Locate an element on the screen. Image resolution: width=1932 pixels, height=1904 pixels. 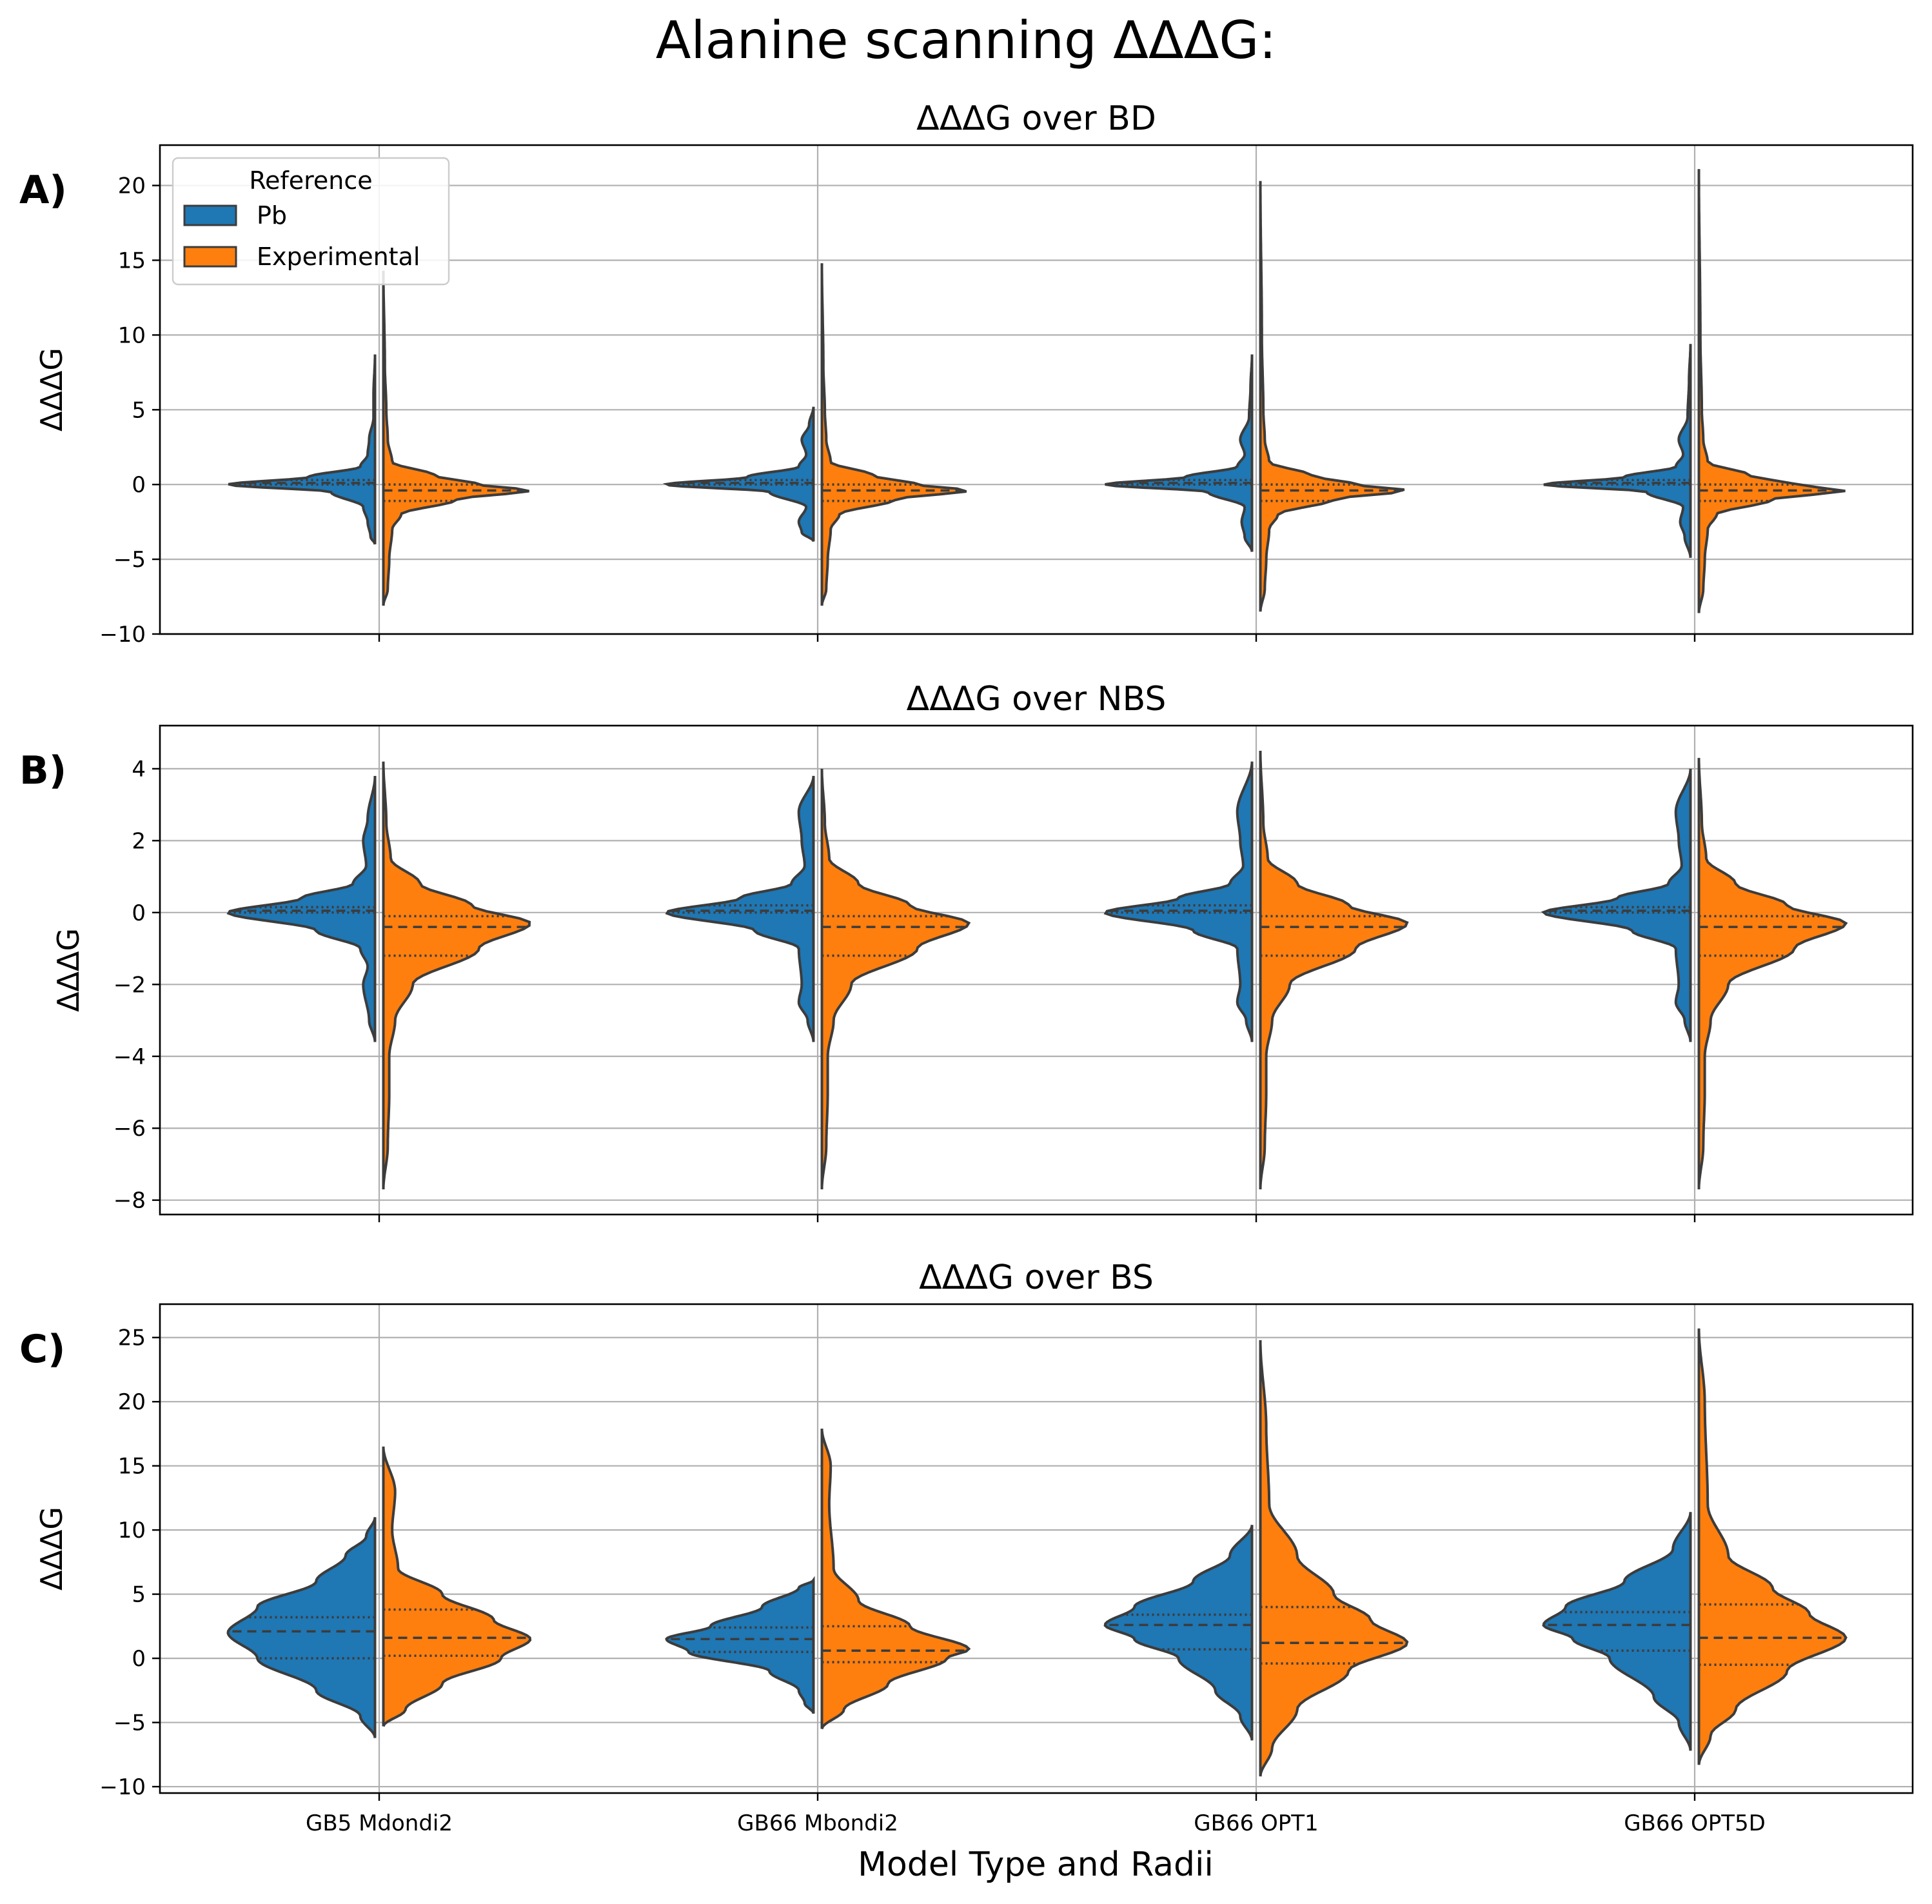
panel-letter: C) is located at coordinates (42, 1349).